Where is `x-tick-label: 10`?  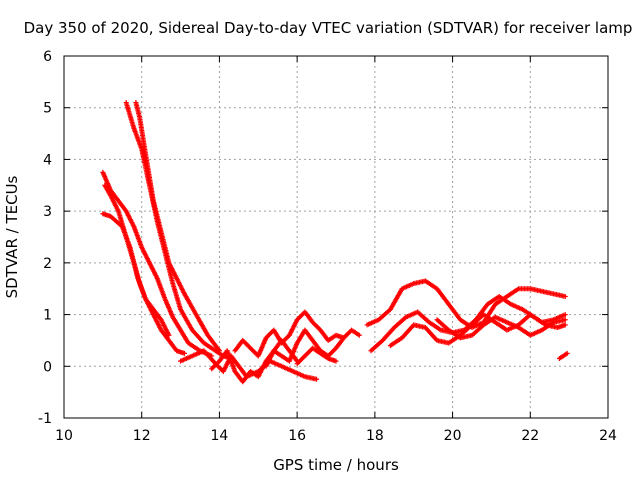 x-tick-label: 10 is located at coordinates (64, 436).